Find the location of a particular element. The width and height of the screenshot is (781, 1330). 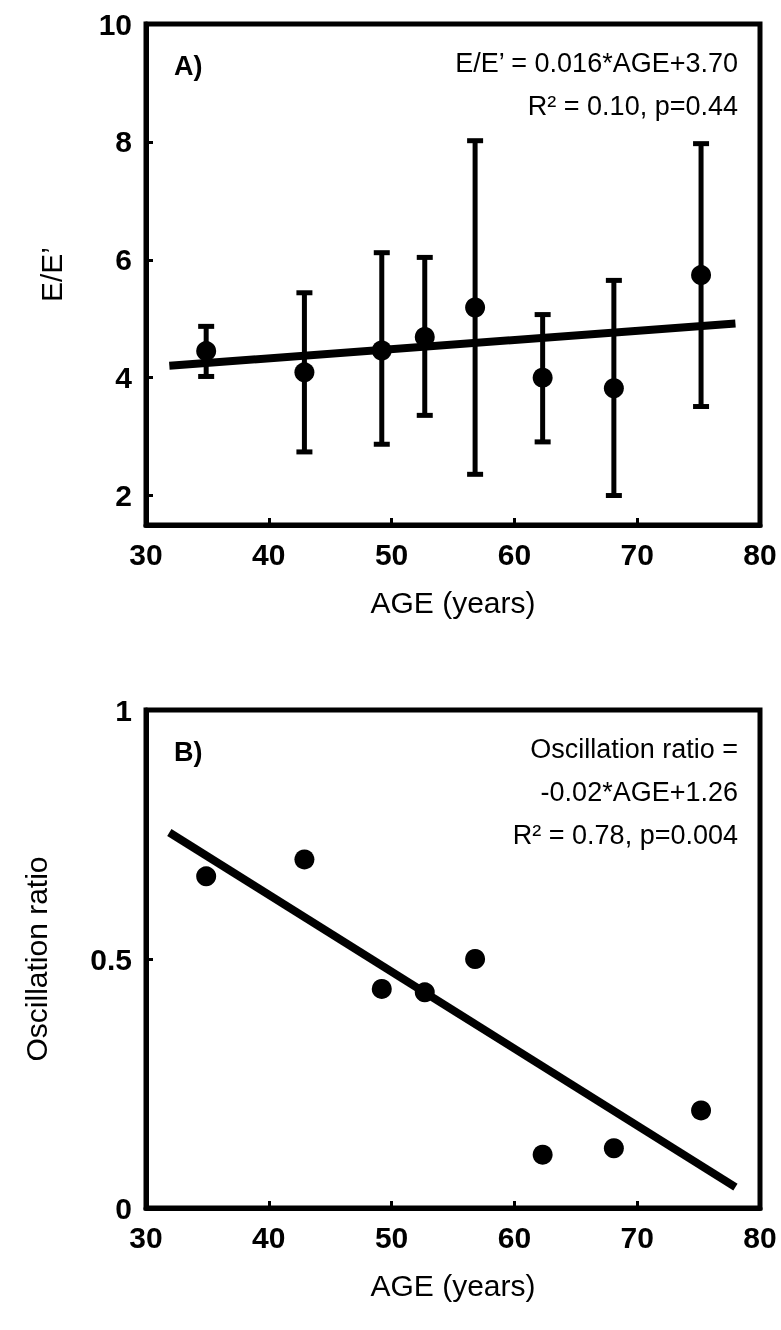

y-tick-label: 8 is located at coordinates (123, 142).